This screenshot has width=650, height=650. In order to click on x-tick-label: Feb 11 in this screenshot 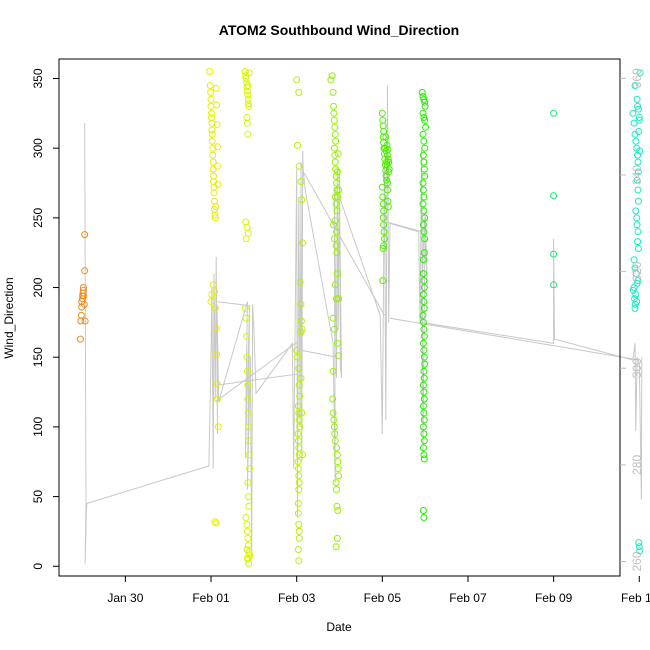, I will do `click(635, 598)`.